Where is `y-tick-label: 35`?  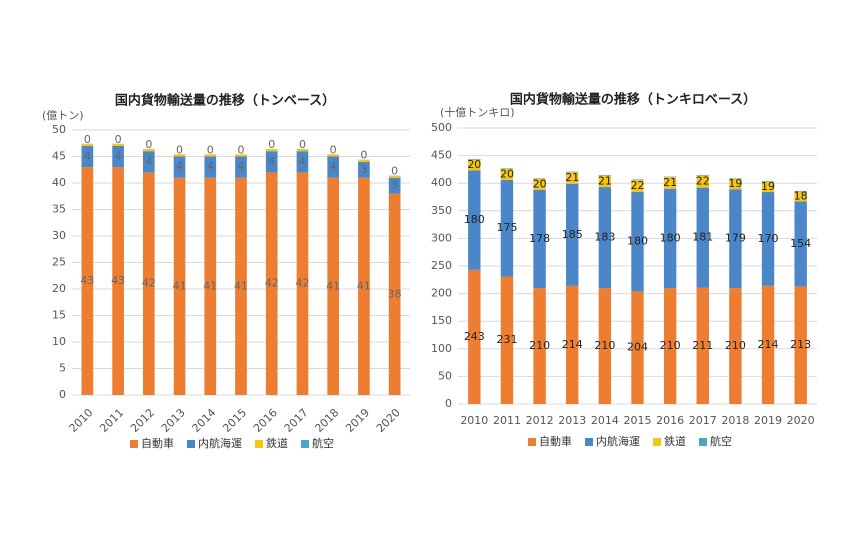
y-tick-label: 35 is located at coordinates (59, 209).